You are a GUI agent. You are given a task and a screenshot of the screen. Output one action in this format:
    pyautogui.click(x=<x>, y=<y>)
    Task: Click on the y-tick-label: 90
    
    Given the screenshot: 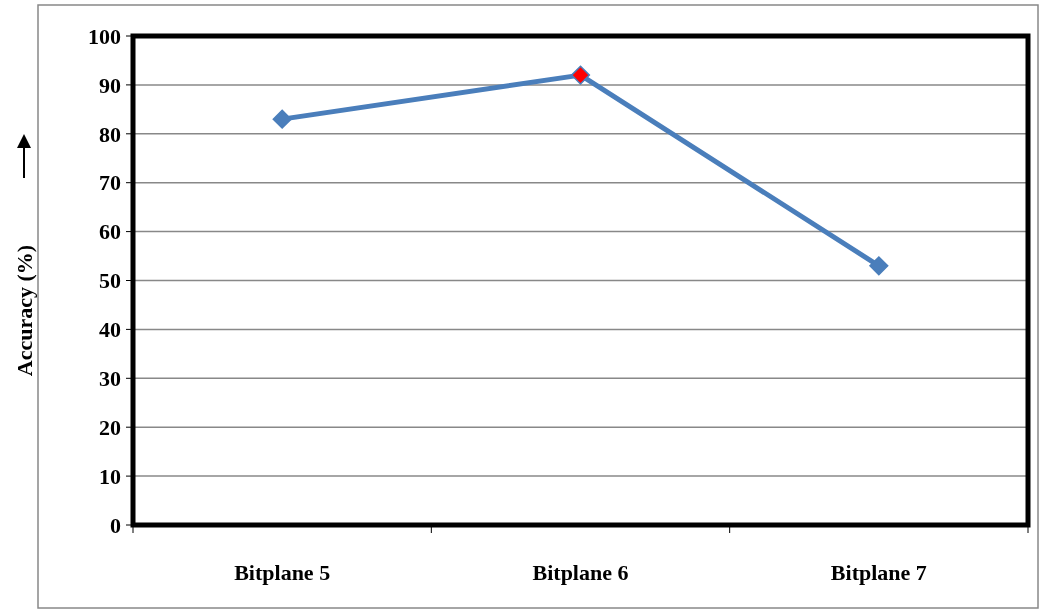 What is the action you would take?
    pyautogui.click(x=110, y=85)
    